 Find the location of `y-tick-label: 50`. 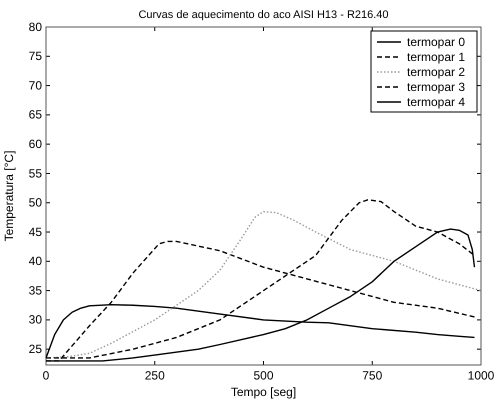

y-tick-label: 50 is located at coordinates (35, 203).